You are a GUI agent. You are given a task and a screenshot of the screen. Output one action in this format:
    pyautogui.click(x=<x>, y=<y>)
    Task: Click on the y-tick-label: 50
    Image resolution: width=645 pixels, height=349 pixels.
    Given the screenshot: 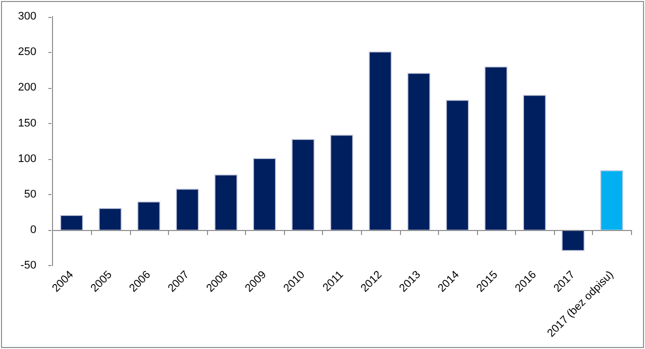 What is the action you would take?
    pyautogui.click(x=30, y=194)
    